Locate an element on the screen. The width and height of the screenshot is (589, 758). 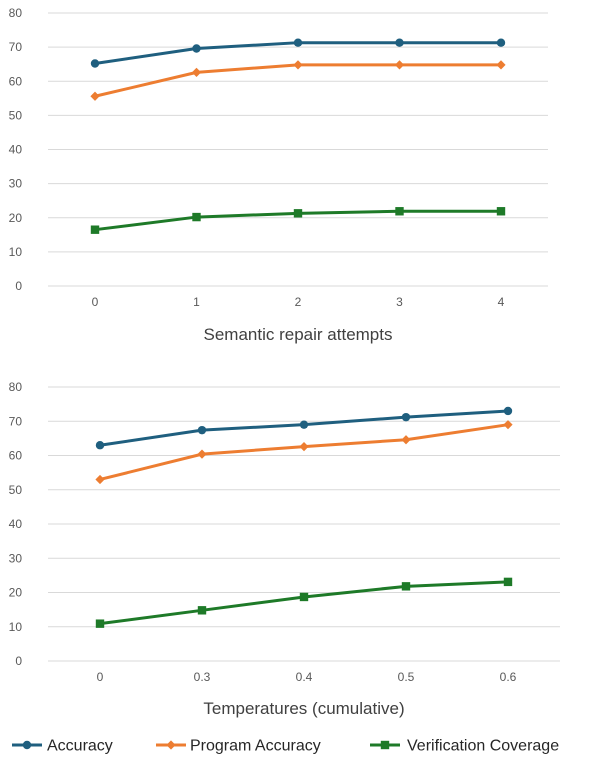
legend-label: Program Accuracy is located at coordinates (255, 746).